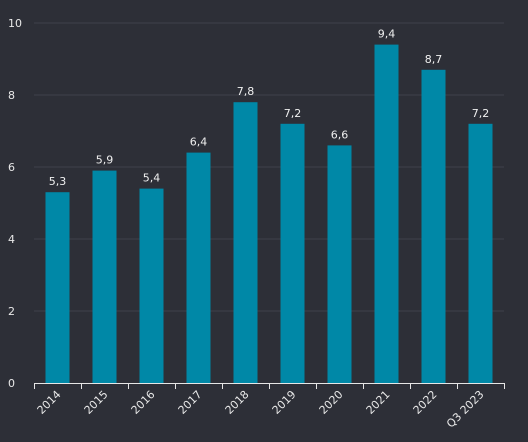  I want to click on bar-value-label: 6,6, so click(340, 134).